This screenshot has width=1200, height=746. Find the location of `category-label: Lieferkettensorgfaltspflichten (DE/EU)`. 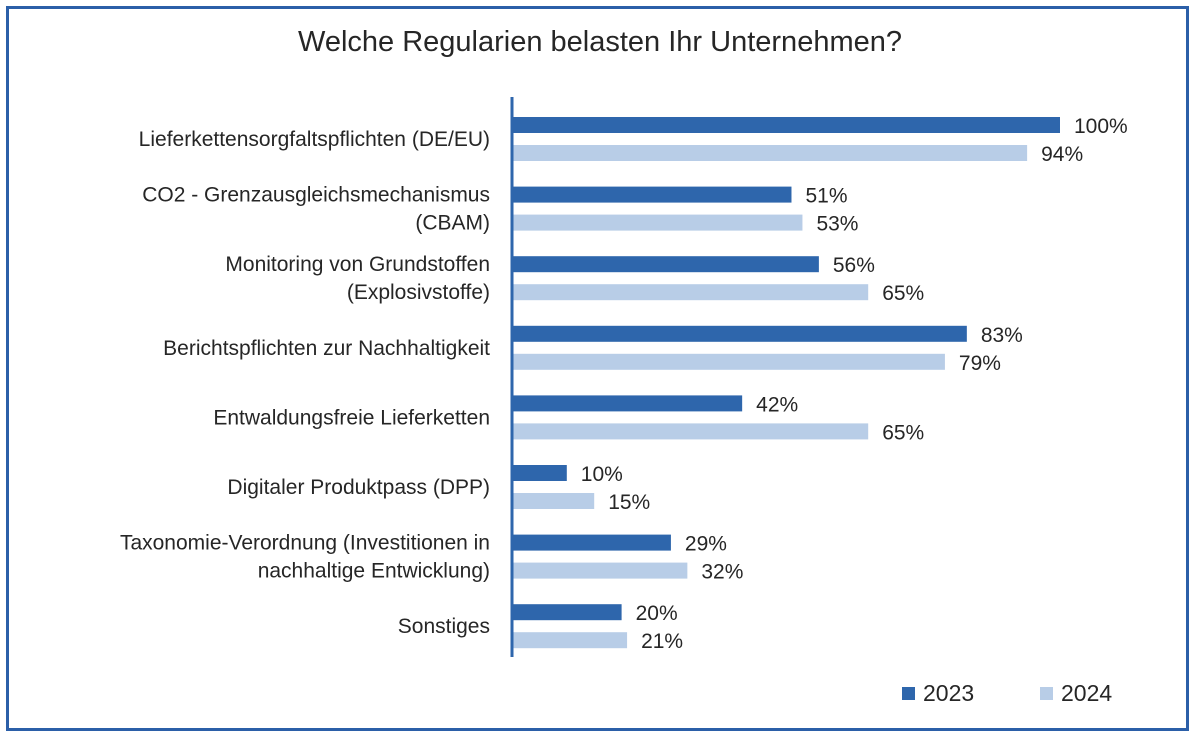

category-label: Lieferkettensorgfaltspflichten (DE/EU) is located at coordinates (314, 139).